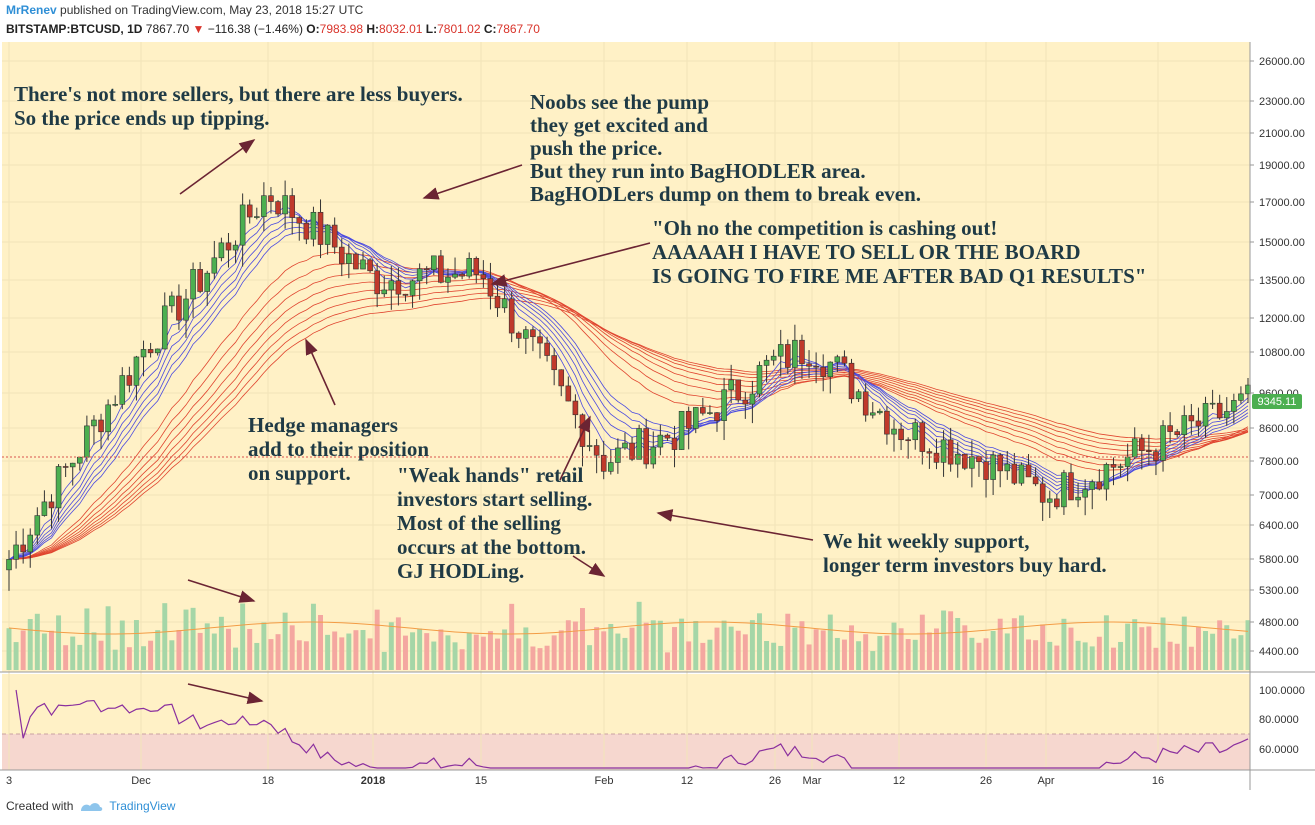  What do you see at coordinates (965, 565) in the screenshot?
I see `annotation-line: longer term investors buy hard.` at bounding box center [965, 565].